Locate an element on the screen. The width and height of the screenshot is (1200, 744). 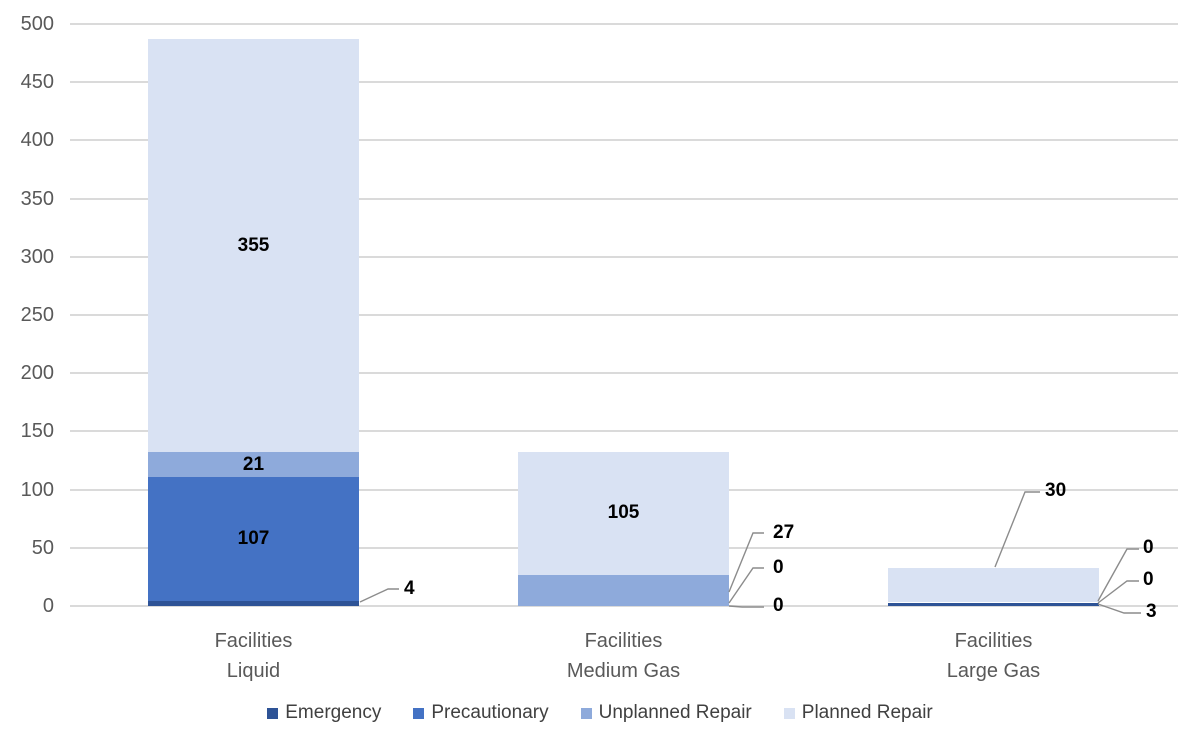
y-axis-tick-label: 0 is located at coordinates (48, 606).